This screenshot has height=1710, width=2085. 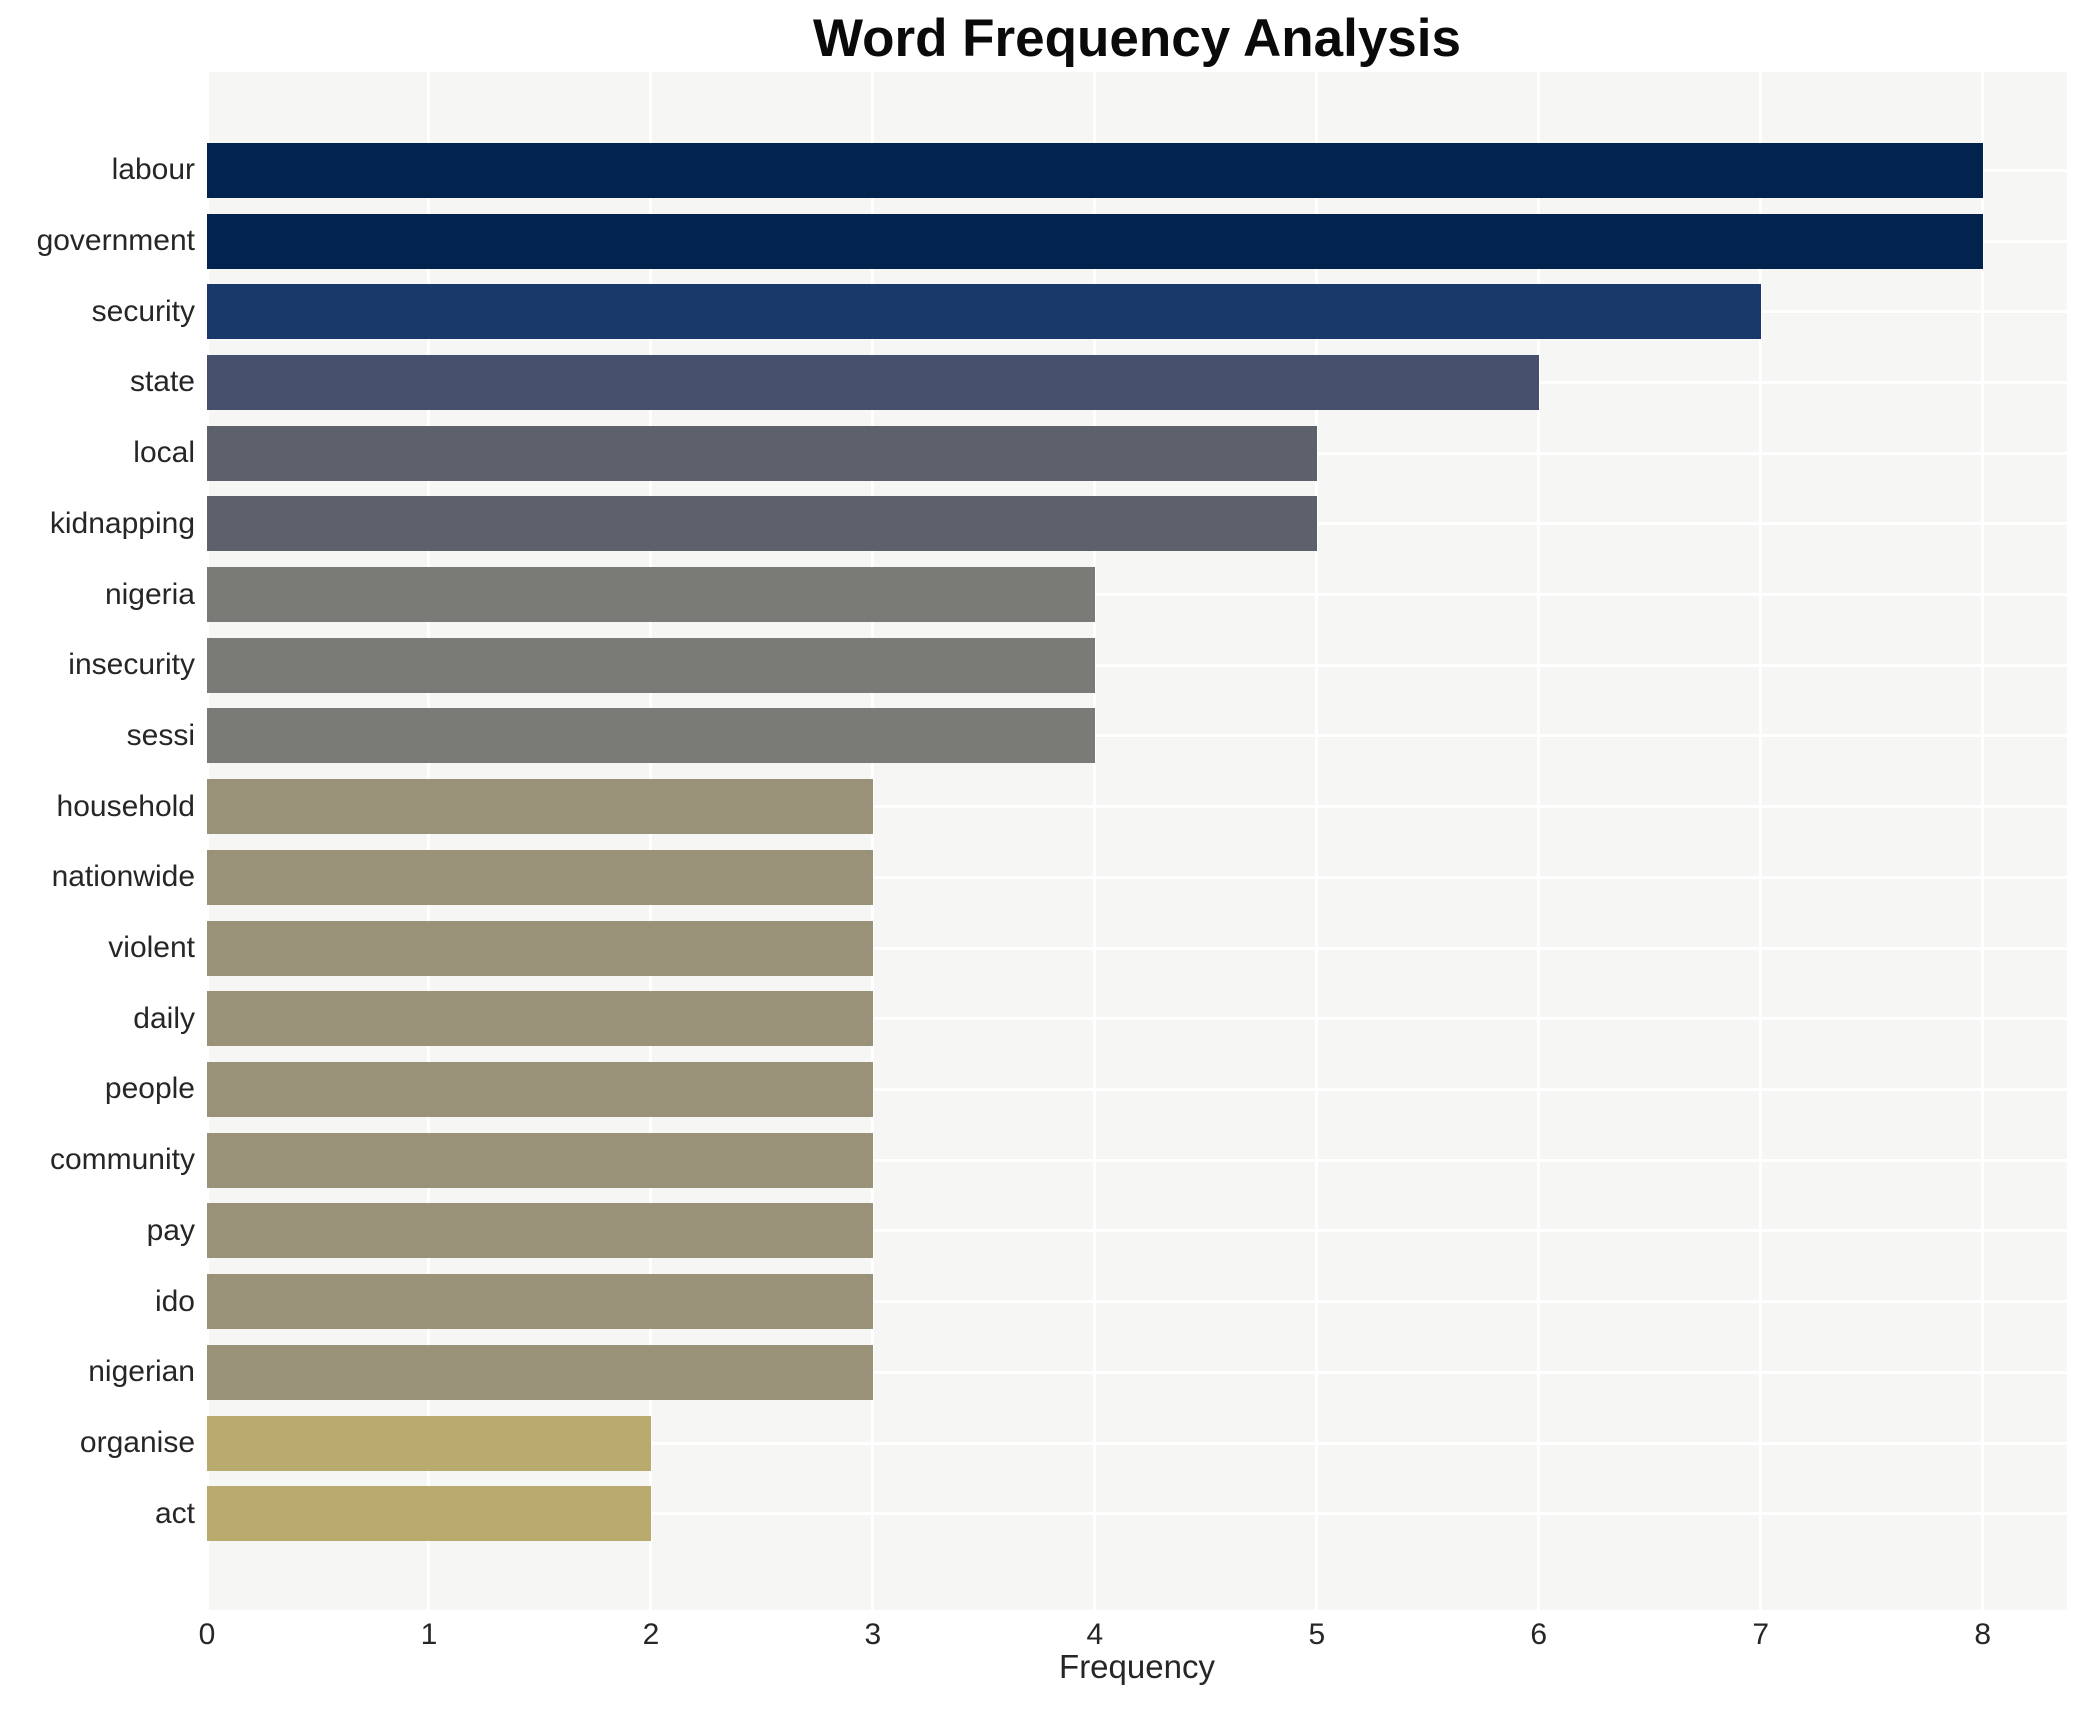 I want to click on bar-state, so click(x=873, y=382).